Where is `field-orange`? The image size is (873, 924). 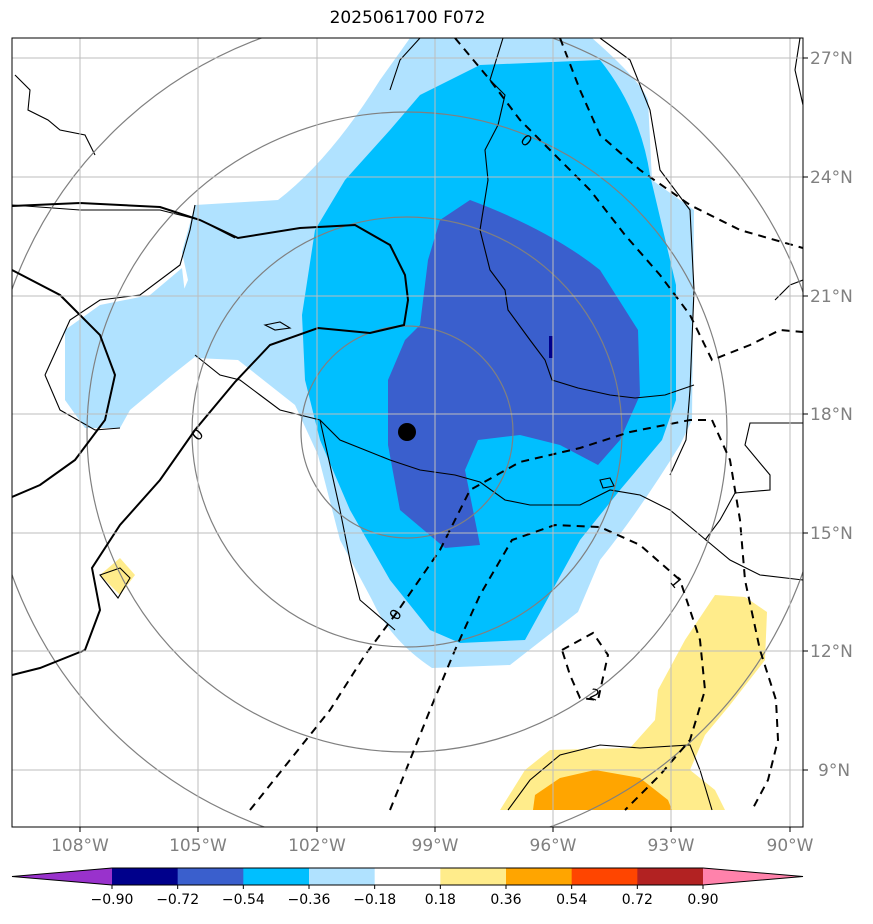
field-orange is located at coordinates (602, 790).